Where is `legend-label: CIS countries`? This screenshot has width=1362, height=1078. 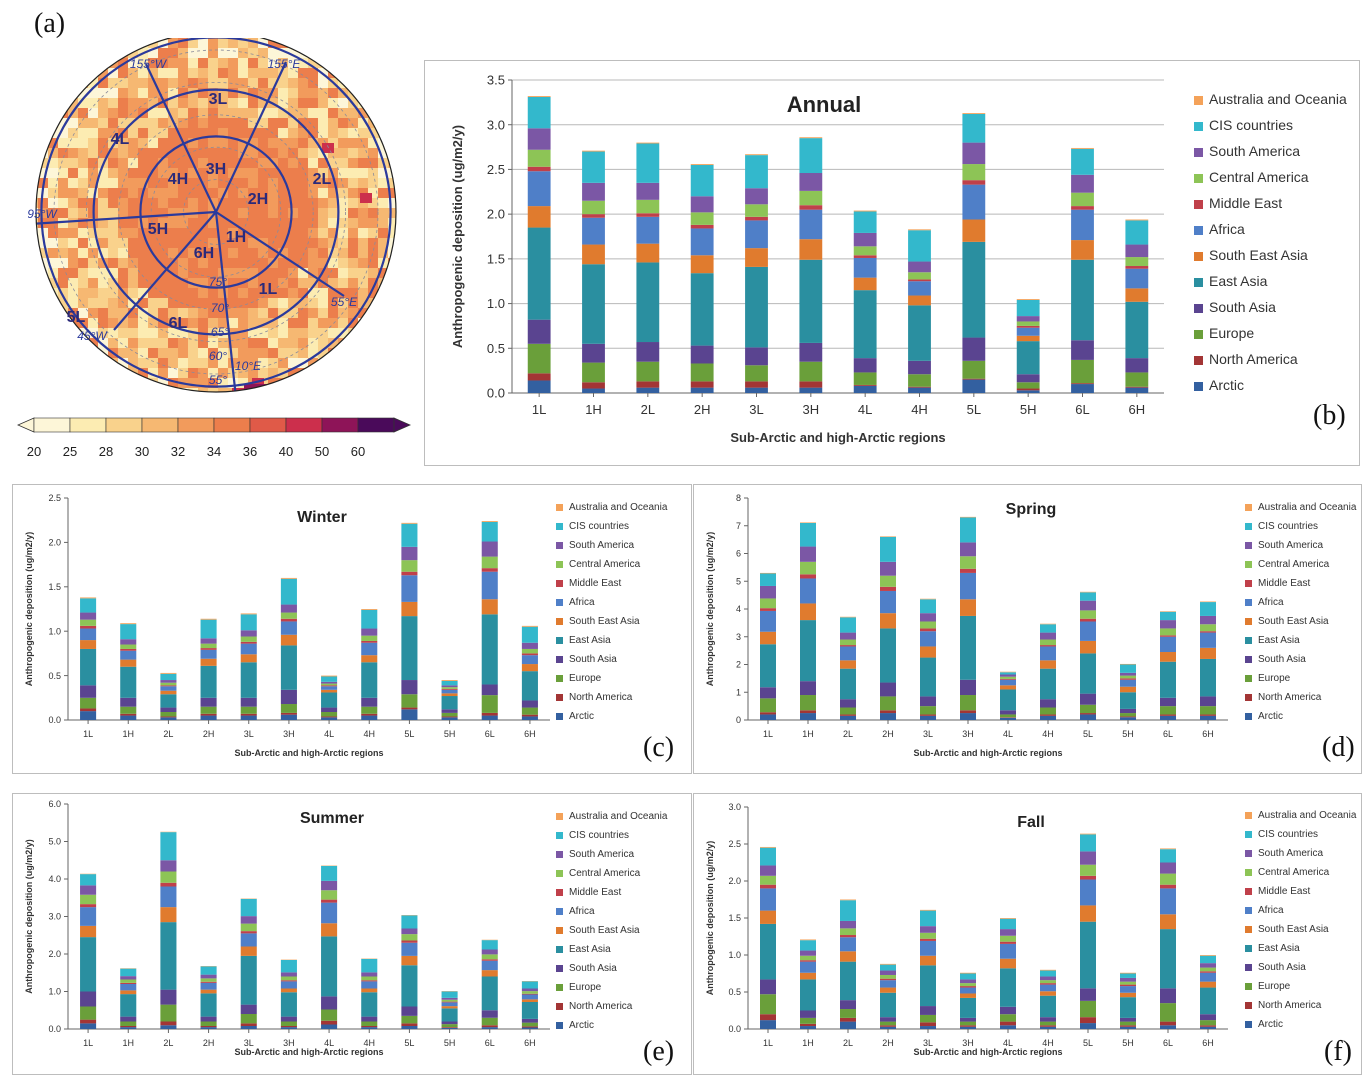
legend-label: CIS countries is located at coordinates (599, 526).